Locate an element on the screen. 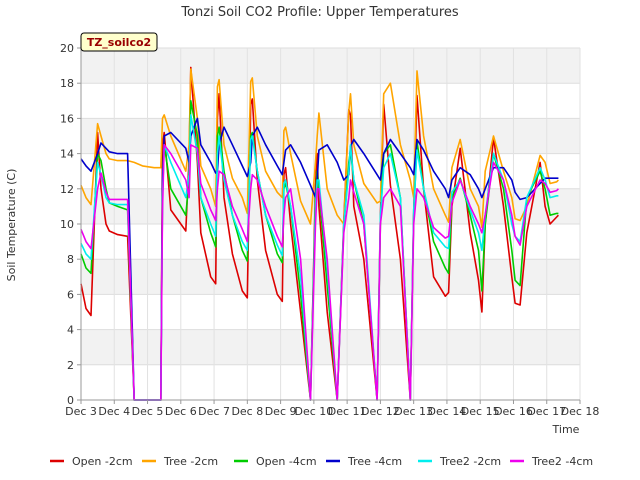 This screenshot has height=480, width=640. y-tick-label: 0 is located at coordinates (70, 400).